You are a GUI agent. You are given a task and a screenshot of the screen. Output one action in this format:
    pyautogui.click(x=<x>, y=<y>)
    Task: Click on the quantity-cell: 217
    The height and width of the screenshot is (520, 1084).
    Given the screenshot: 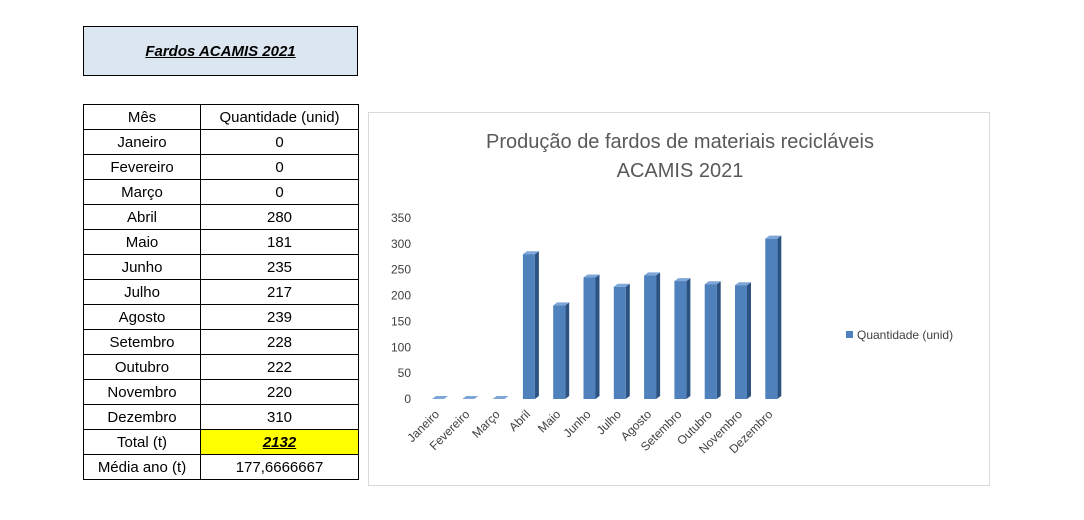 What is the action you would take?
    pyautogui.click(x=279, y=292)
    